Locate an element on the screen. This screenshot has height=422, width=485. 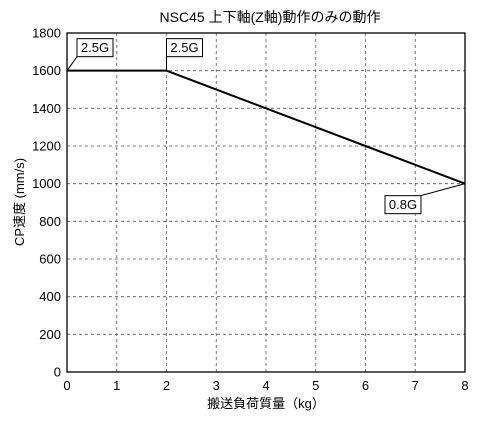
y-tick-label: 400 is located at coordinates (50, 296).